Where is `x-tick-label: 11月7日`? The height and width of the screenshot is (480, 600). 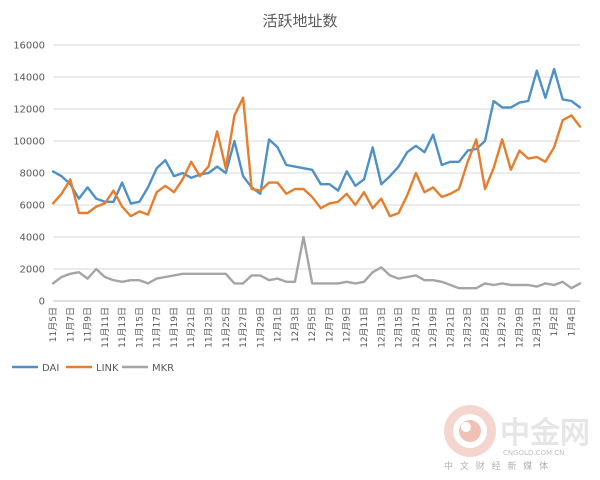
x-tick-label: 11月7日 is located at coordinates (70, 324).